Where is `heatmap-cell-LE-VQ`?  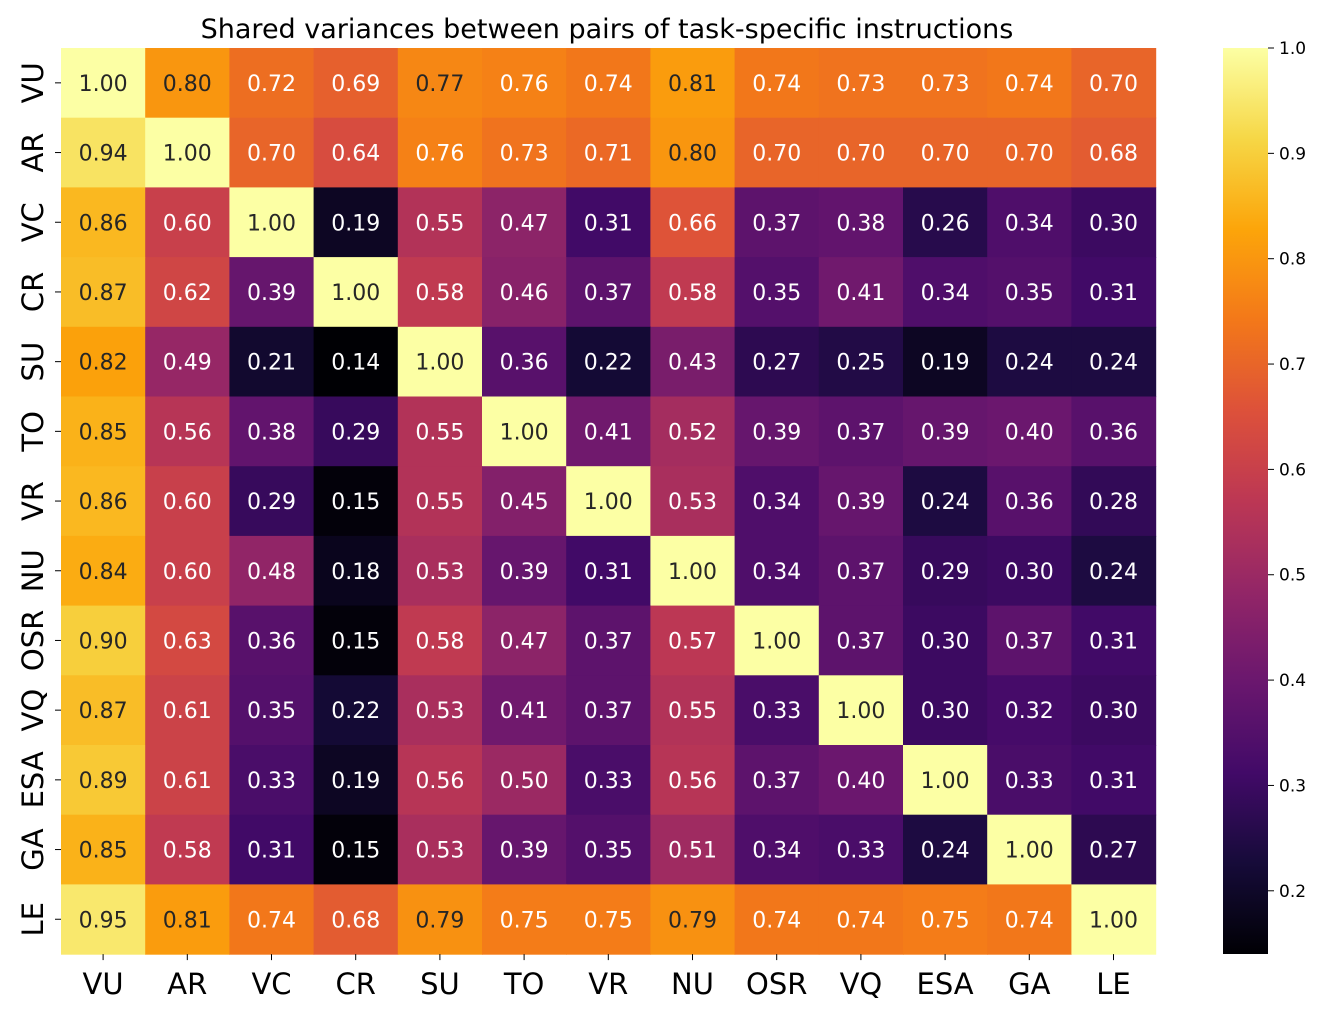 heatmap-cell-LE-VQ is located at coordinates (861, 919).